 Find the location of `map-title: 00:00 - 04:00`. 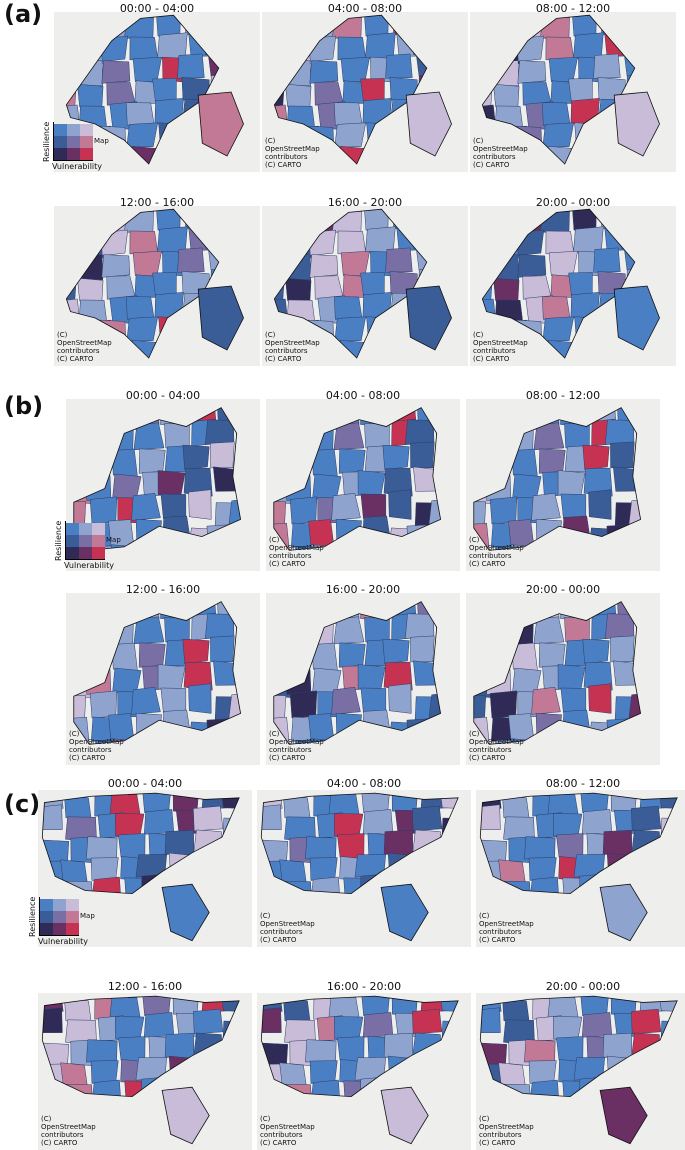

map-title: 00:00 - 04:00 is located at coordinates (157, 8).